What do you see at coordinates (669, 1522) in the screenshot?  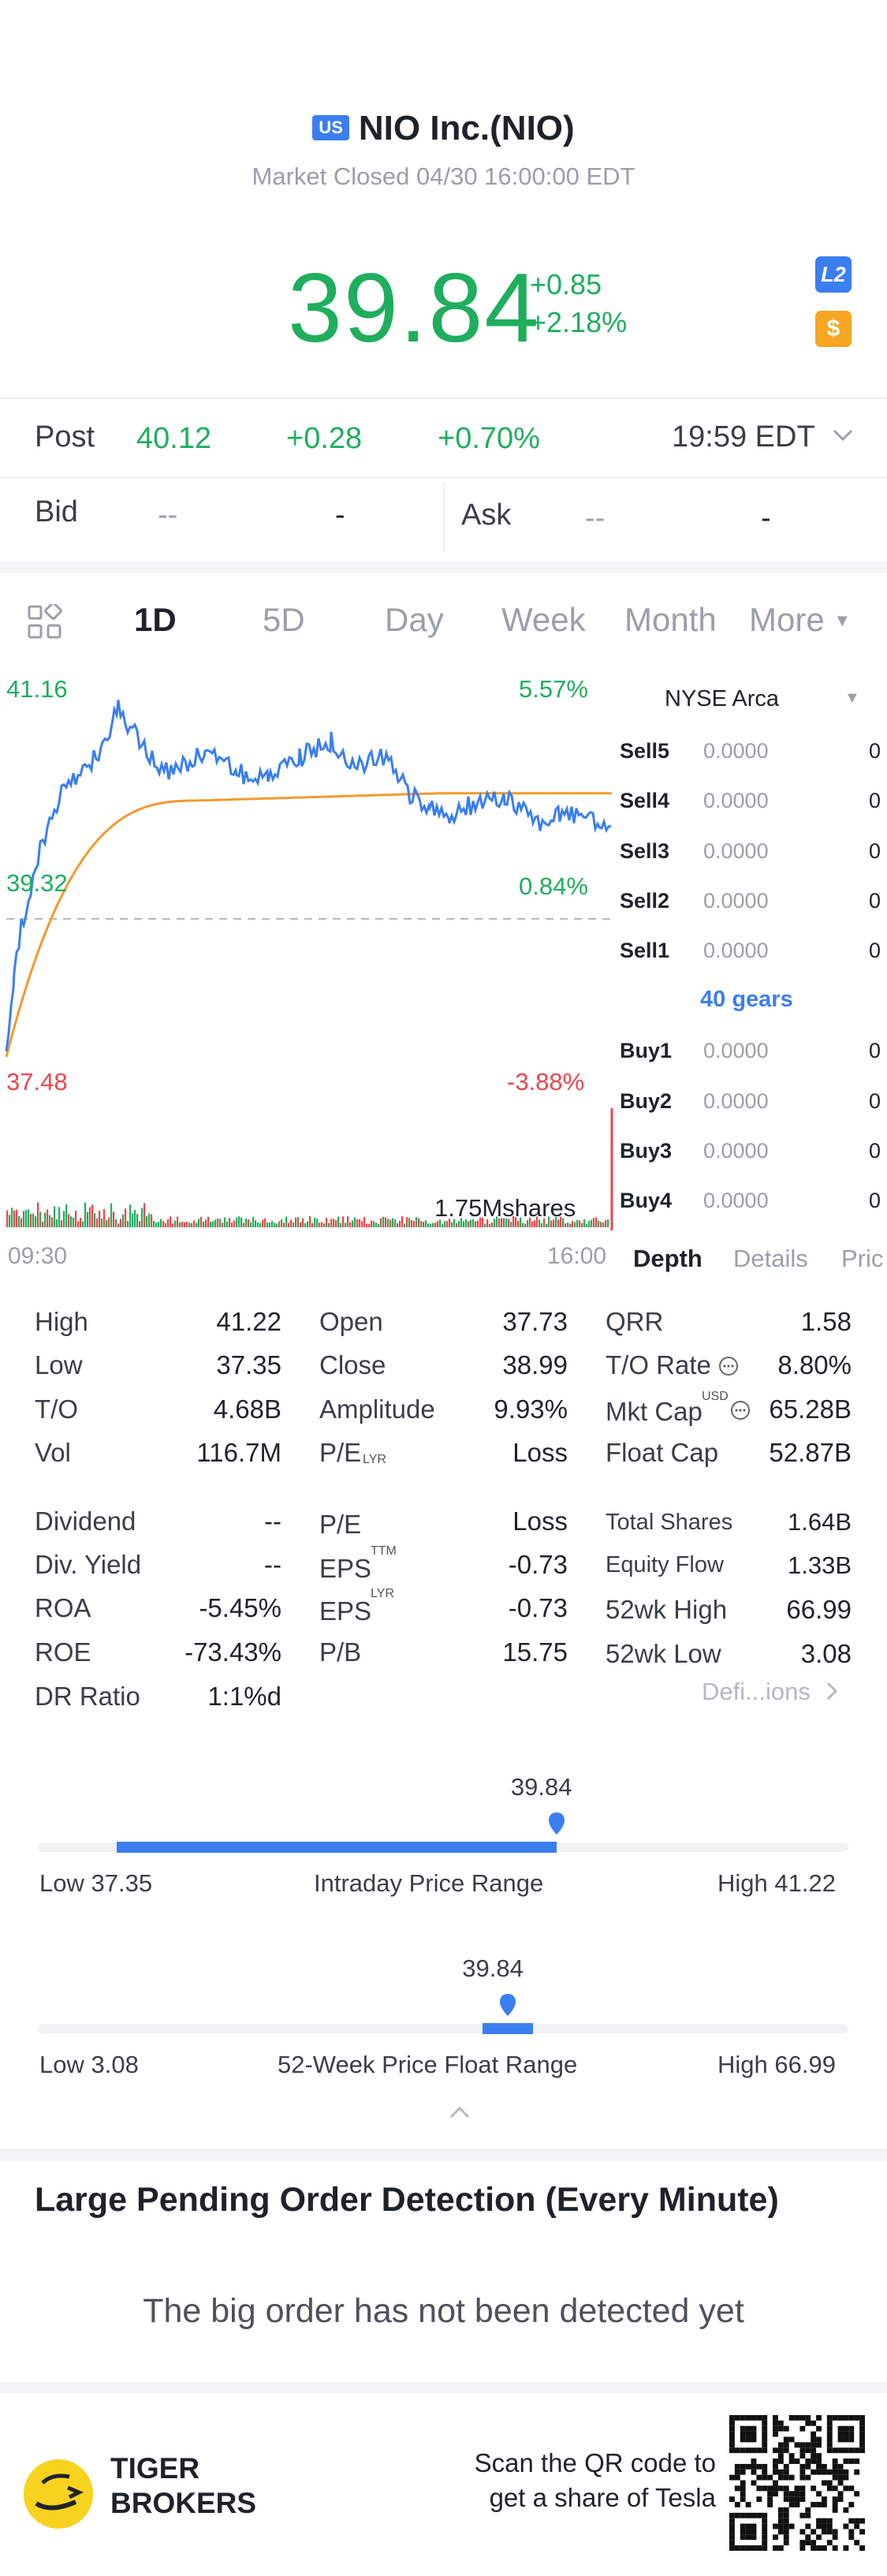 I see `total-shares-label: Total Shares` at bounding box center [669, 1522].